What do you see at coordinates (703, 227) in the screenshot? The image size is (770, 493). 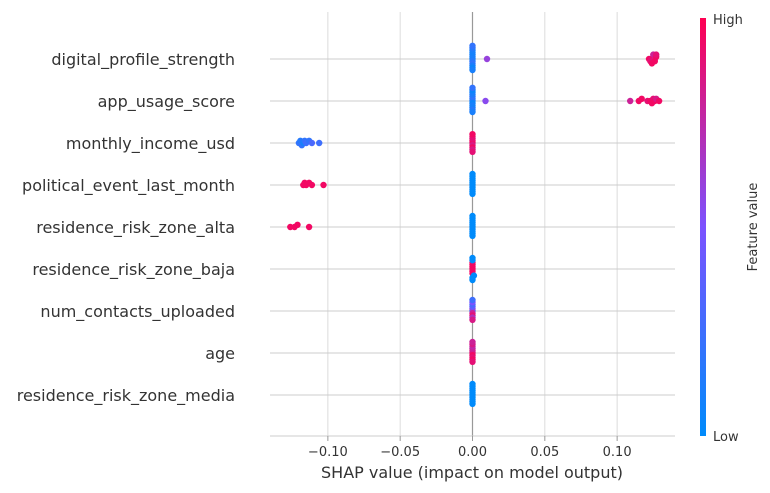 I see `colorbar-gradient` at bounding box center [703, 227].